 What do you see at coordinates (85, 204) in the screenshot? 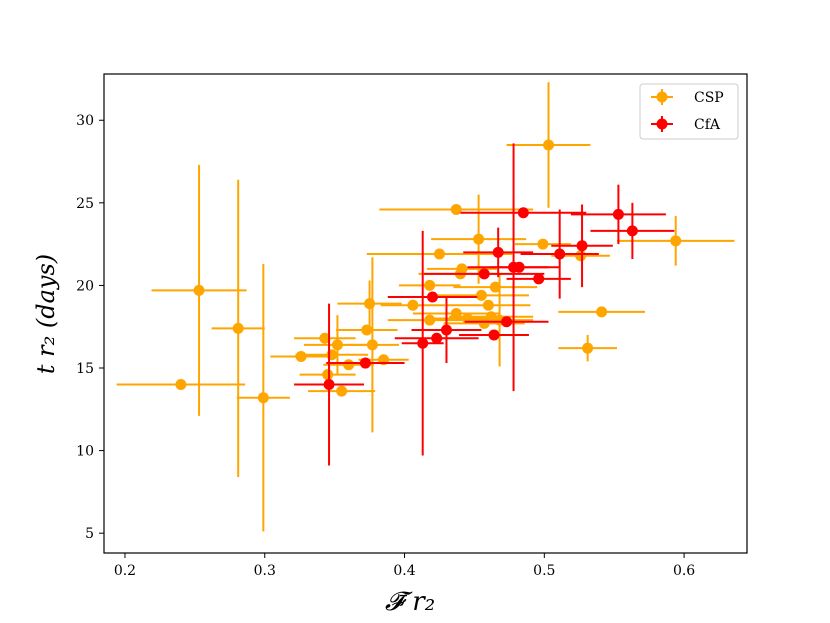
I see `y-tick-label: 25` at bounding box center [85, 204].